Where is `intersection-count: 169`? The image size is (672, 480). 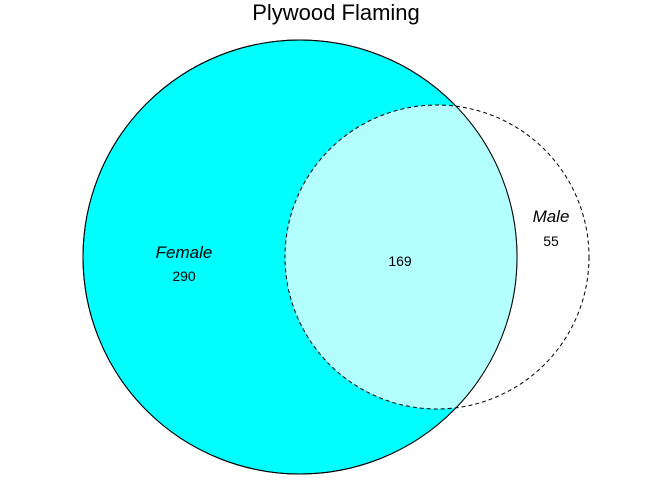 intersection-count: 169 is located at coordinates (400, 261).